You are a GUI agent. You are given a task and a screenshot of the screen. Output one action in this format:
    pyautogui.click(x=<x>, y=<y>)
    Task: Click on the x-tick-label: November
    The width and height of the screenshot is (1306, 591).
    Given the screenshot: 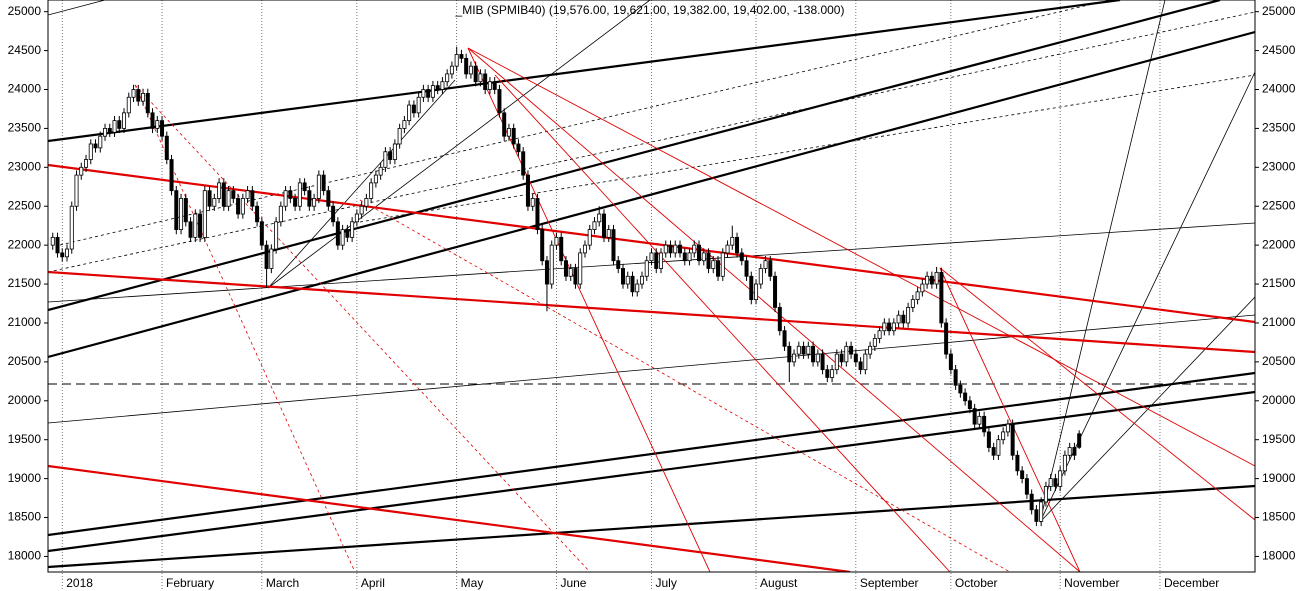 What is the action you would take?
    pyautogui.click(x=1091, y=583)
    